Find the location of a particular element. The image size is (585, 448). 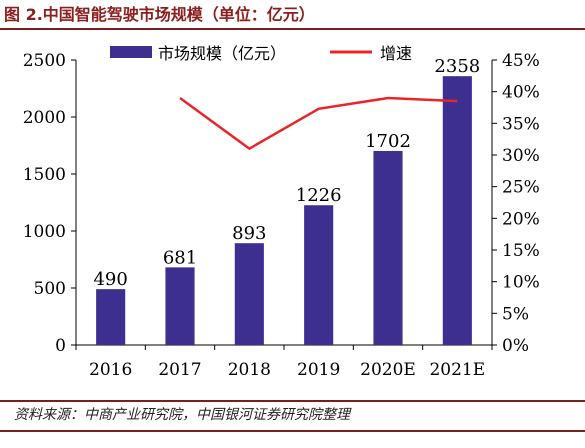

right-tick-label: 30% is located at coordinates (521, 156).